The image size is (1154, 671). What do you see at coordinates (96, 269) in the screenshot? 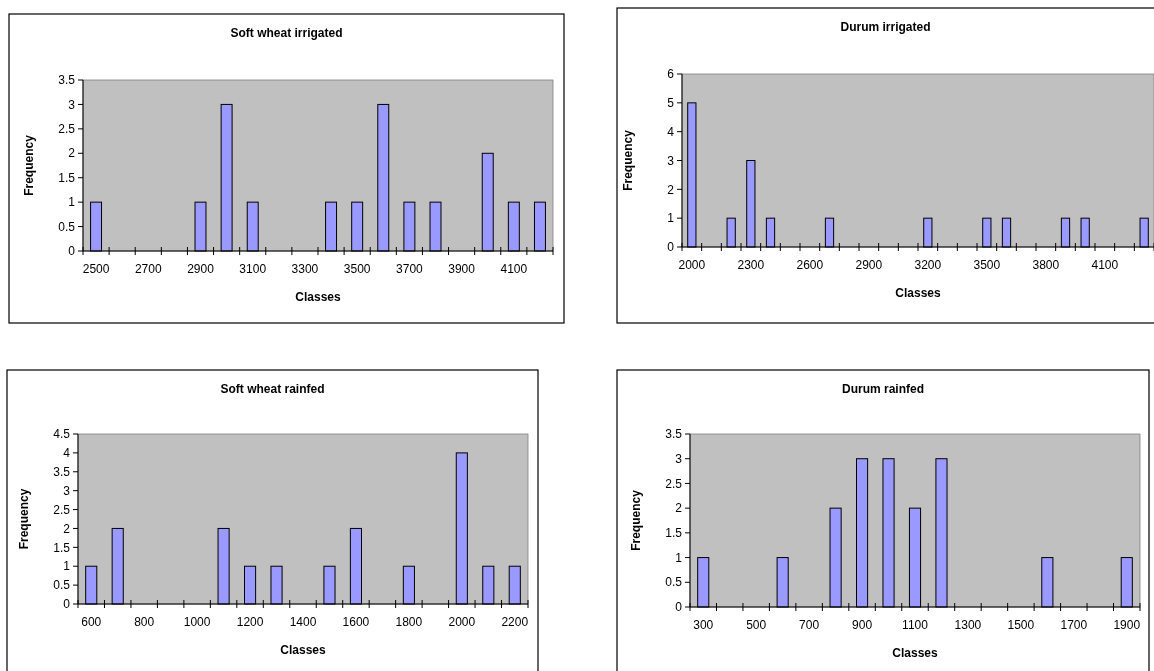
I see `x-tick-label: 2500` at bounding box center [96, 269].